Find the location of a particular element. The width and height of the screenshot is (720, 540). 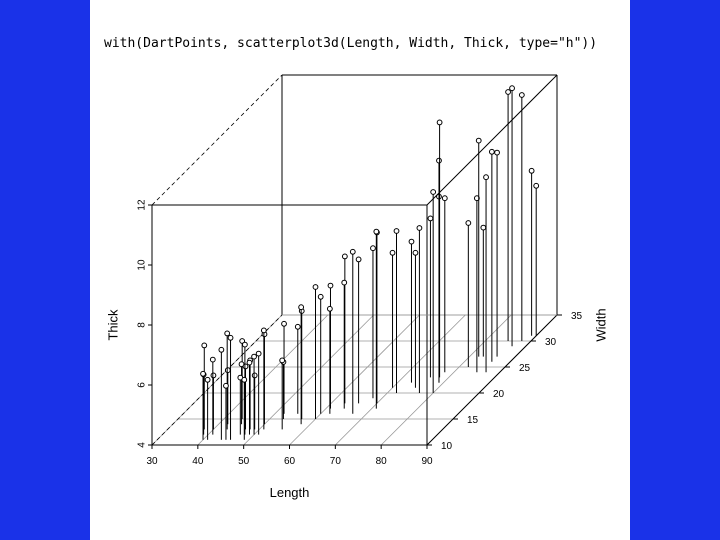

y-tick-label: 30 is located at coordinates (551, 342).